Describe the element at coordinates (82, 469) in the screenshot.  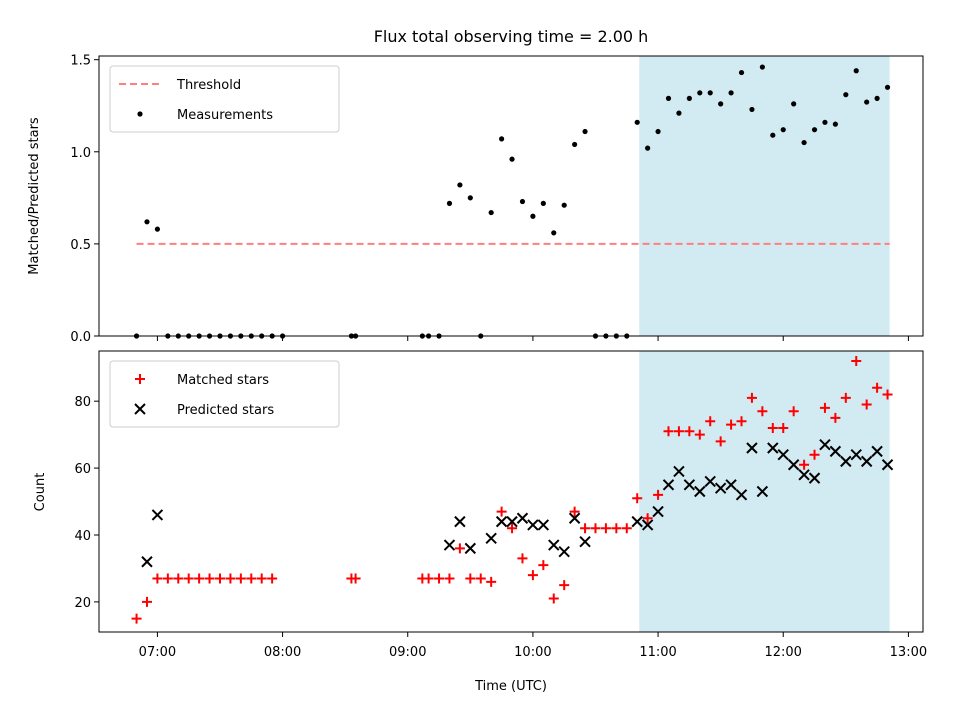
I see `y-tick-label: 60` at that location.